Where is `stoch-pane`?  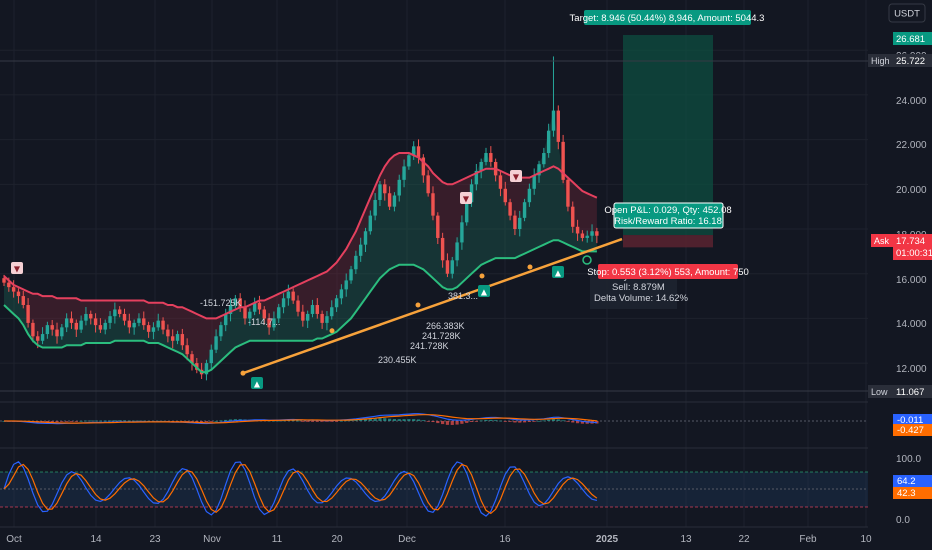 stoch-pane is located at coordinates (434, 489).